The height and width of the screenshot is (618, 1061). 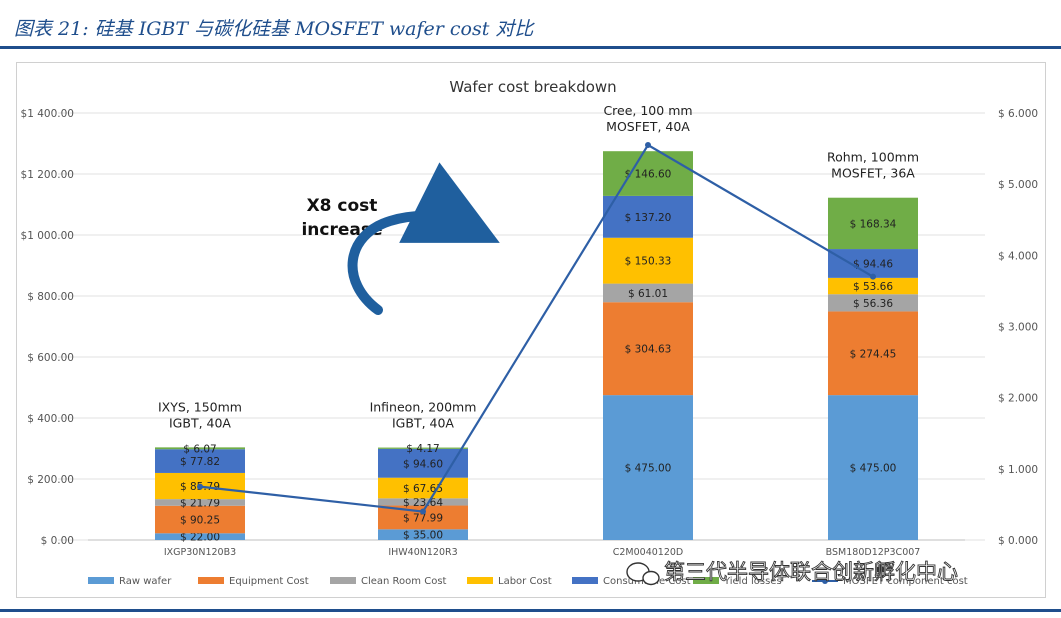 I want to click on data-label: $ 475.00, so click(x=873, y=469).